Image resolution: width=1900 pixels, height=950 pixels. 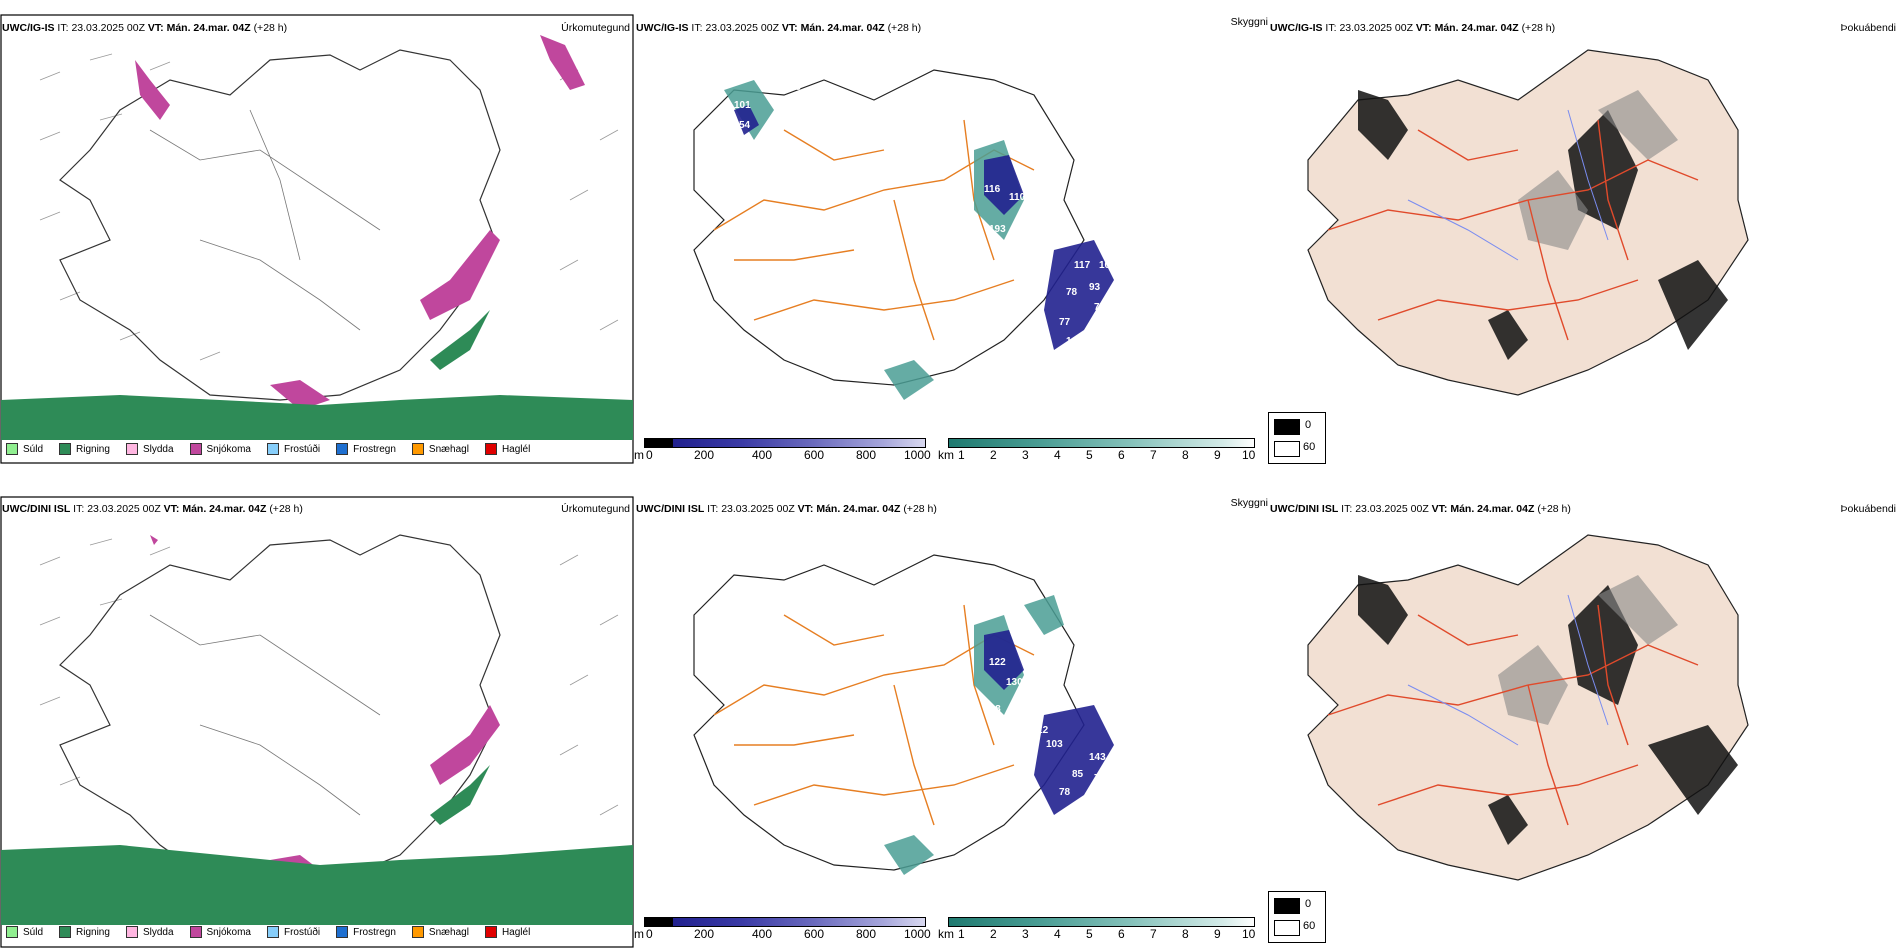 I want to click on map-label: 116, so click(x=992, y=189).